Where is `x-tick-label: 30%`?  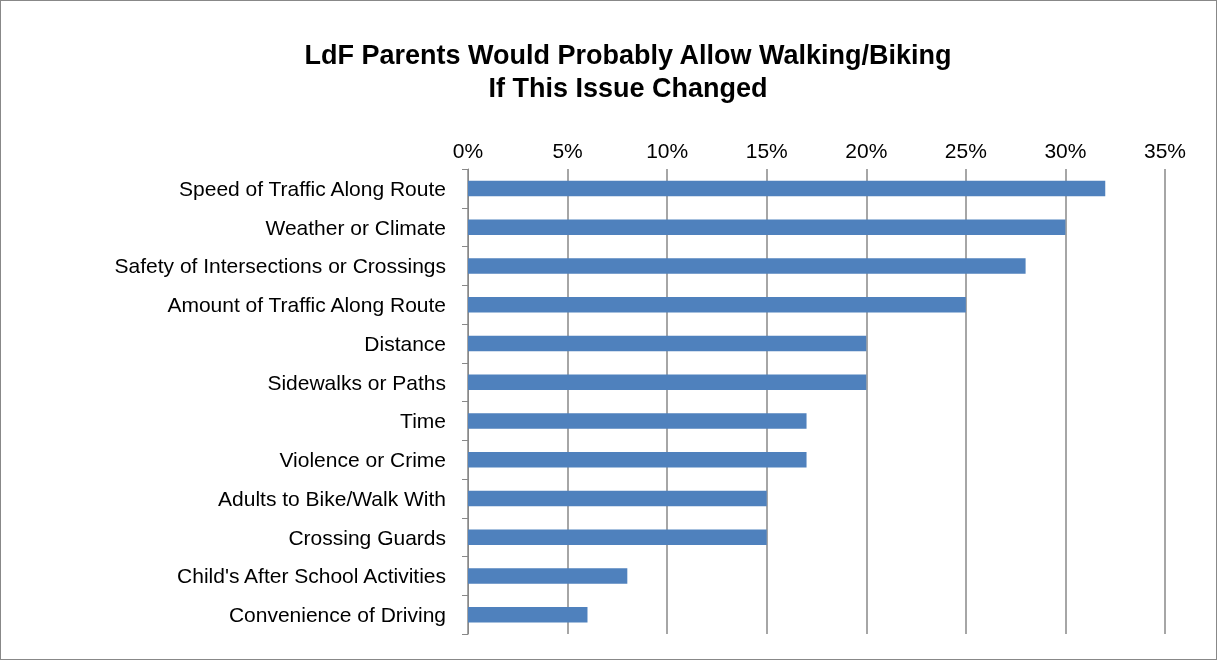
x-tick-label: 30% is located at coordinates (1065, 150).